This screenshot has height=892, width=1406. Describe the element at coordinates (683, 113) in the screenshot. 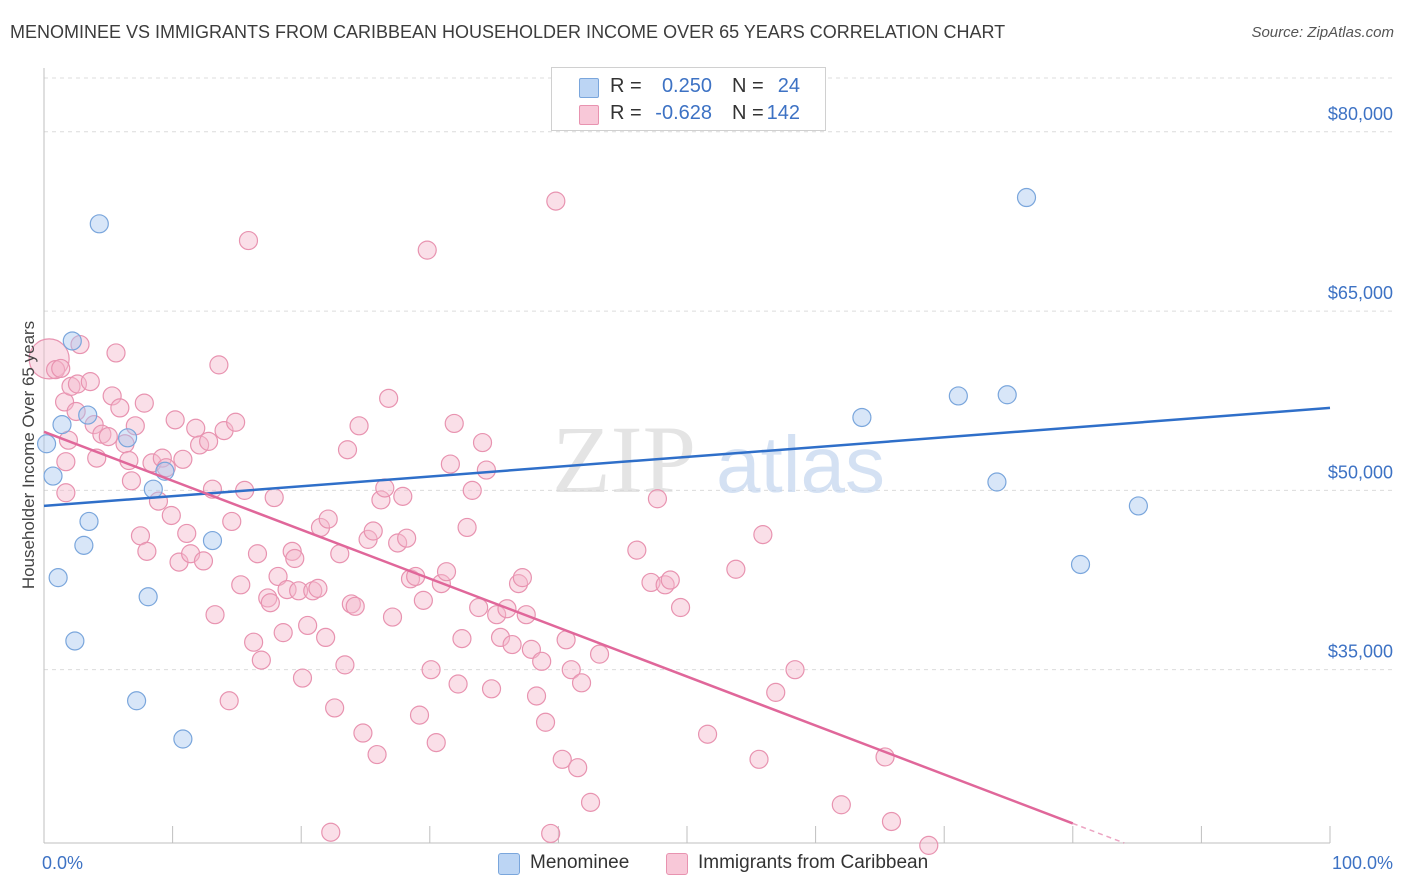

I see `legend-r-value: -0.628` at that location.